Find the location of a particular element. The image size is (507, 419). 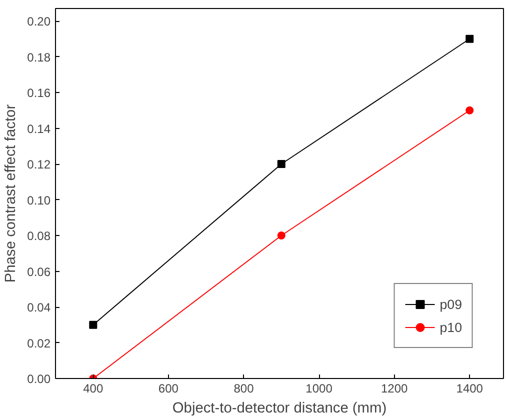

y-tick-label: 0.10 is located at coordinates (39, 200).